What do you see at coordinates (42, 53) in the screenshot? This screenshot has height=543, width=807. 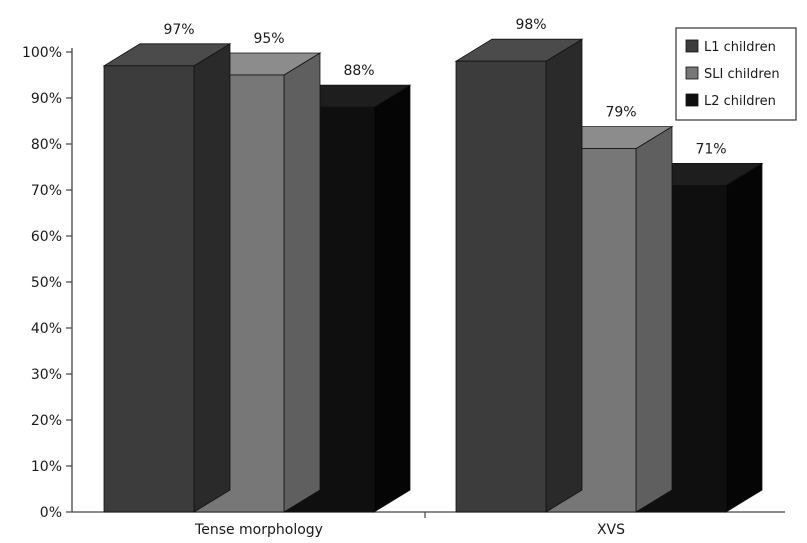 I see `y-tick-label: 100%` at bounding box center [42, 53].